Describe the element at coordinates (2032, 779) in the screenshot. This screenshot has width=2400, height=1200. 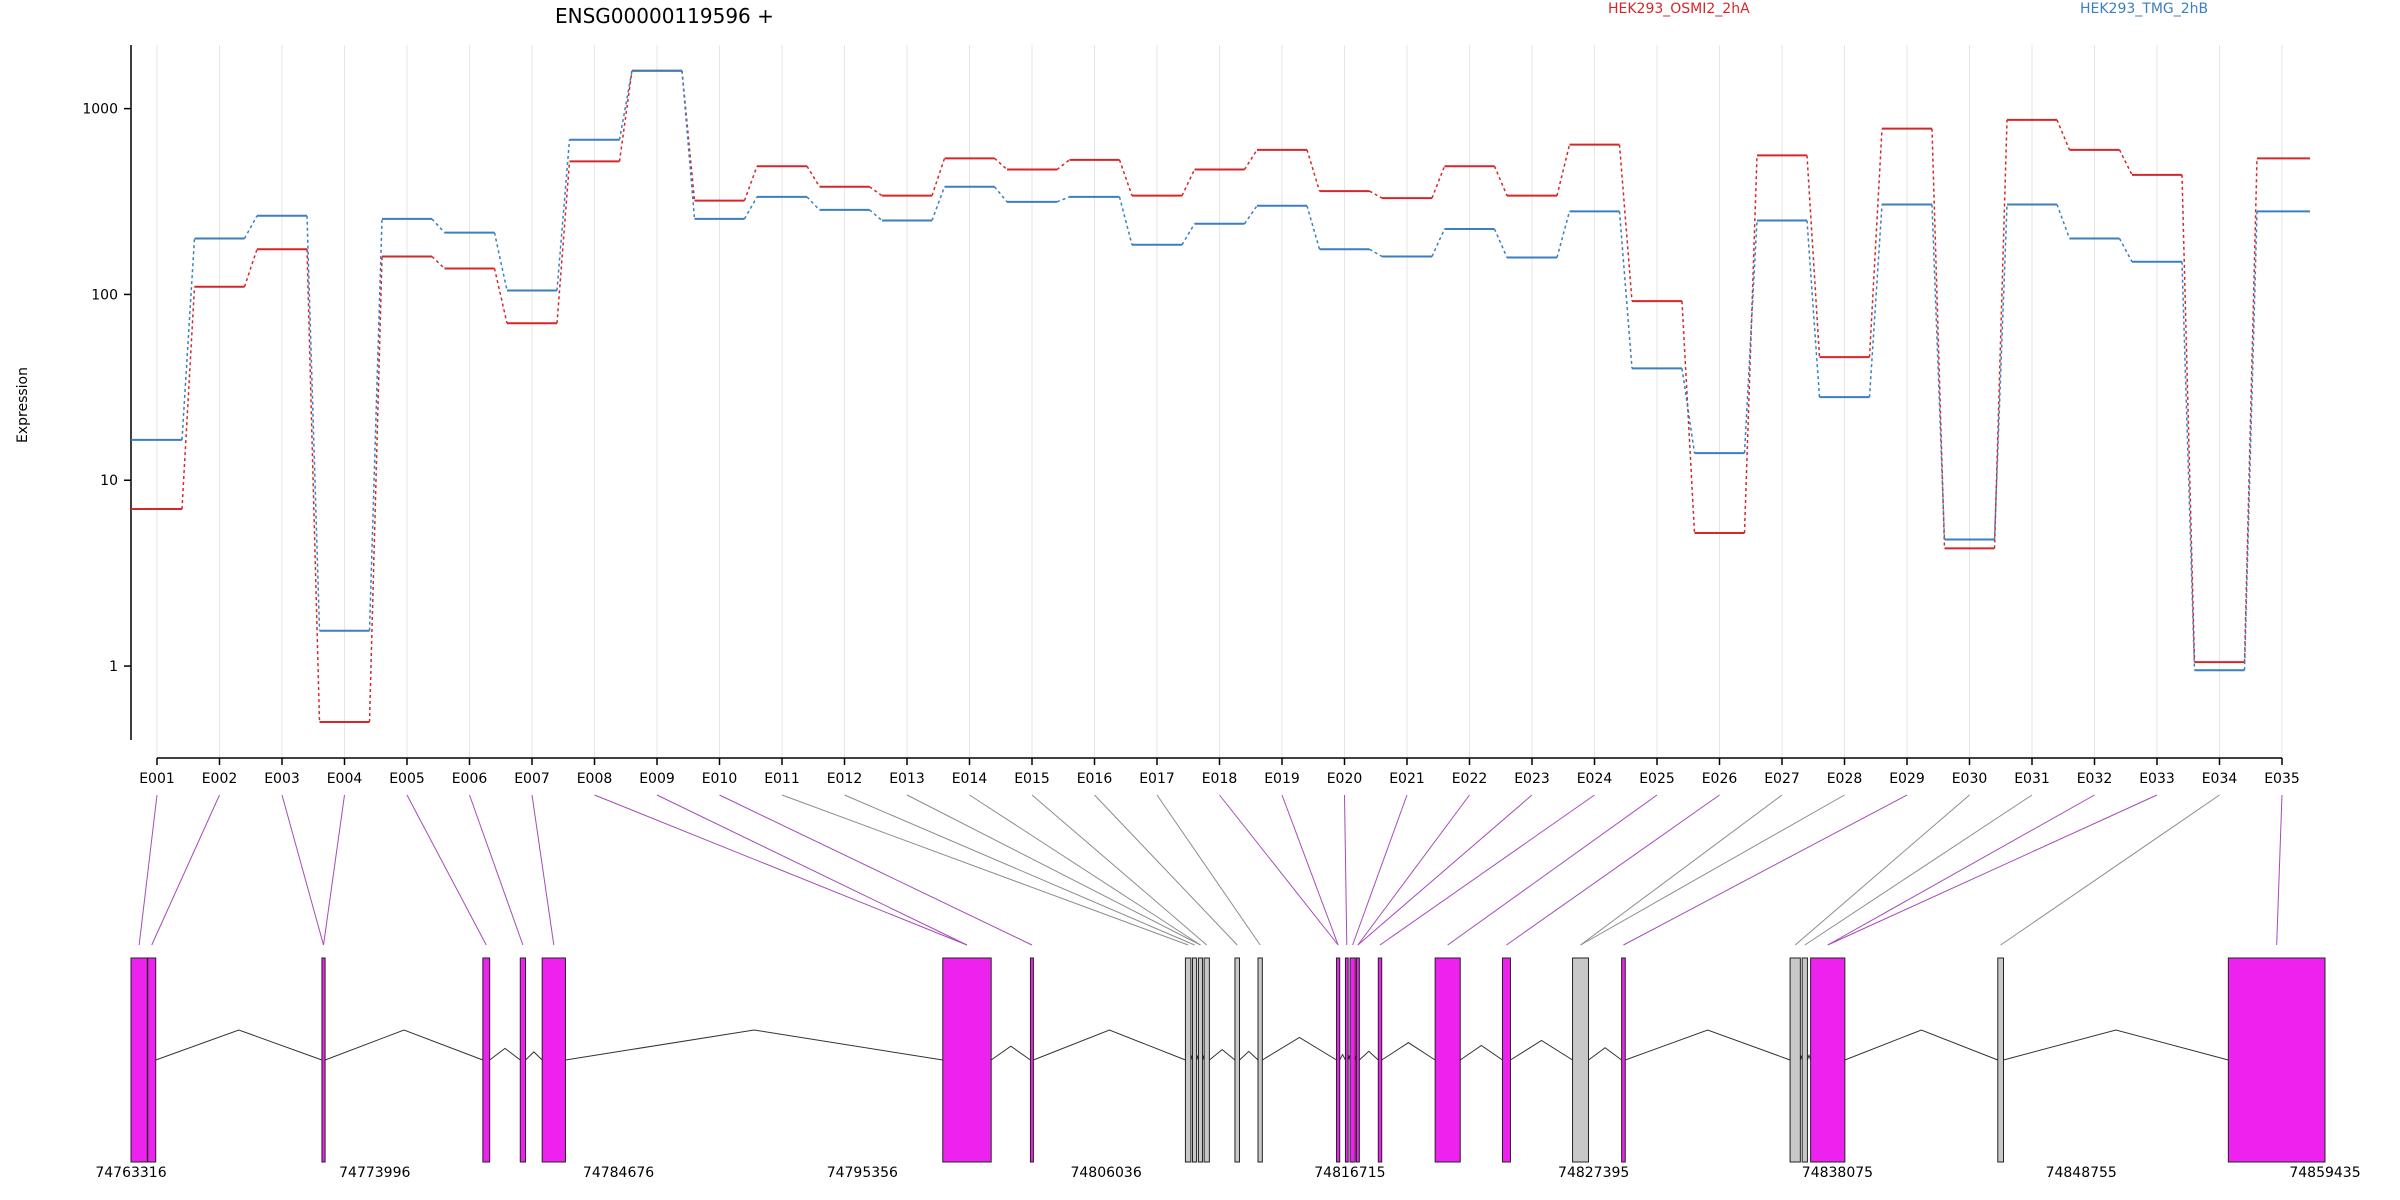
I see `x-tick-label-e031: E031` at that location.